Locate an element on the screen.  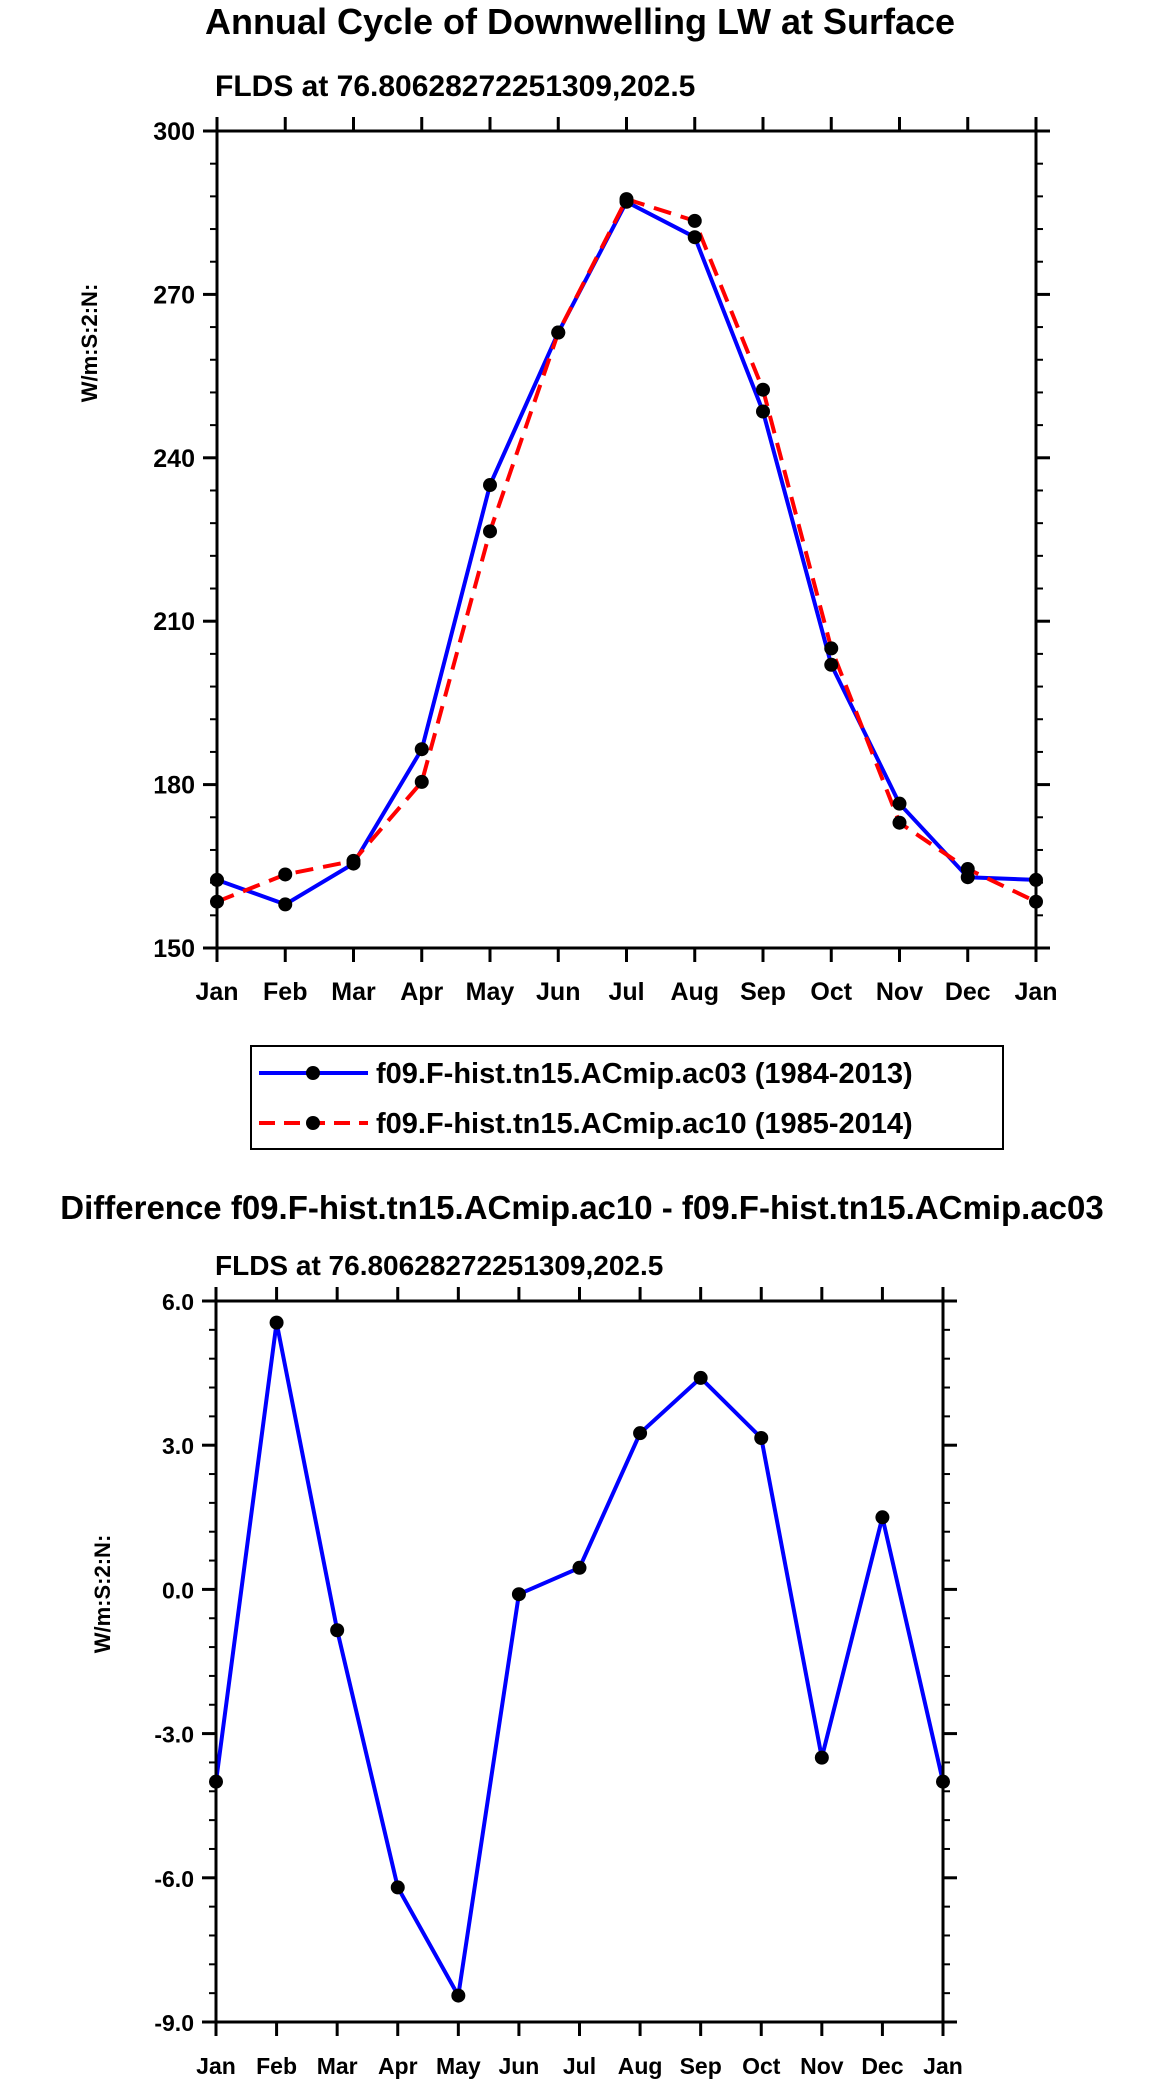
difference-subtitle: FLDS at 76.80628272251309,202.5 is located at coordinates (439, 1265).